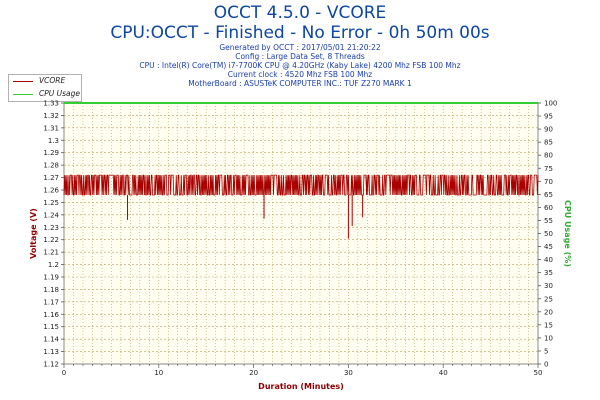  I want to click on legend-item-vcore: VCORE, so click(45, 81).